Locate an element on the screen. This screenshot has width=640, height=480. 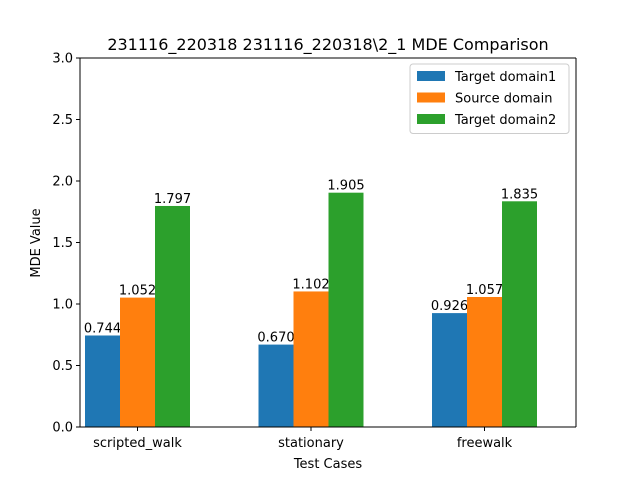
x-tick-label-freewalk: freewalk is located at coordinates (485, 443).